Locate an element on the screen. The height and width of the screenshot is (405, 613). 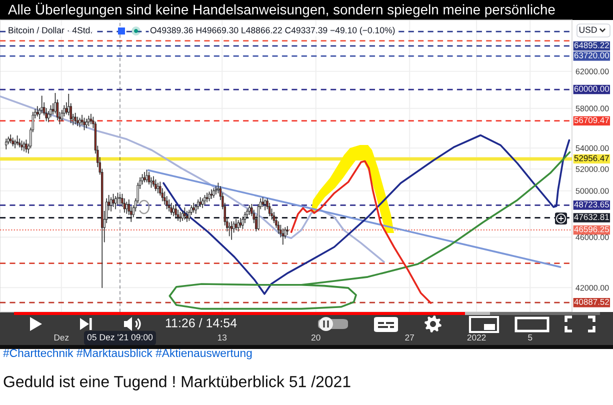
x-tick-label: 5 is located at coordinates (530, 337).